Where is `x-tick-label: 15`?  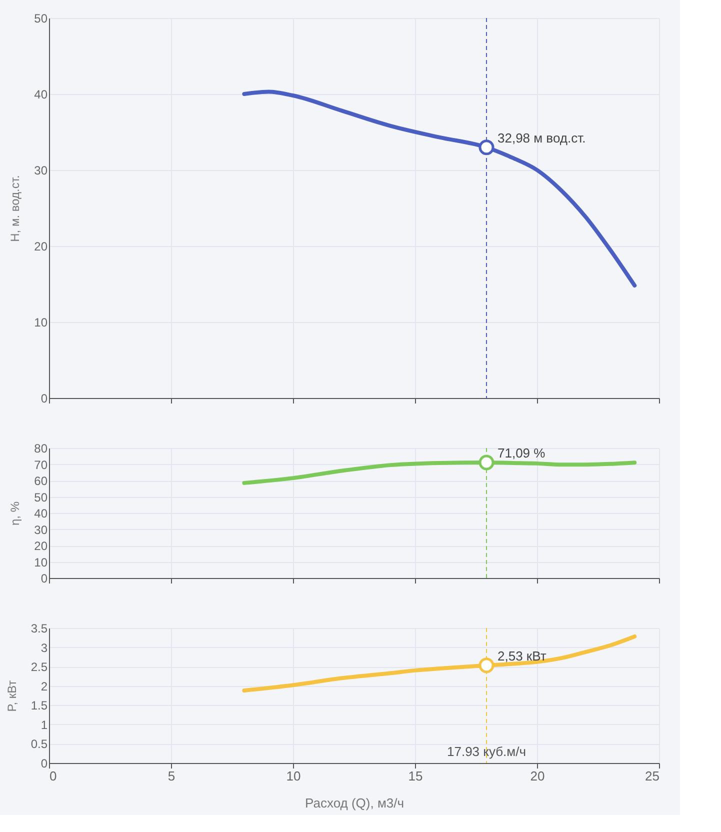 x-tick-label: 15 is located at coordinates (415, 776).